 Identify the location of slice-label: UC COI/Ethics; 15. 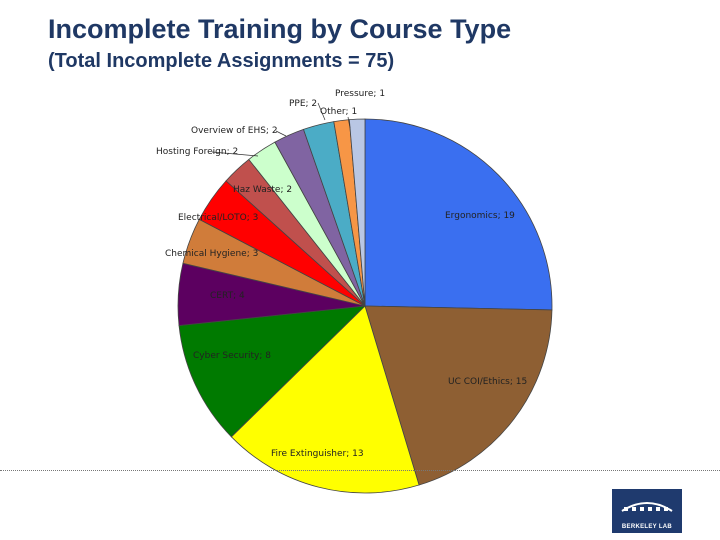
(487, 382).